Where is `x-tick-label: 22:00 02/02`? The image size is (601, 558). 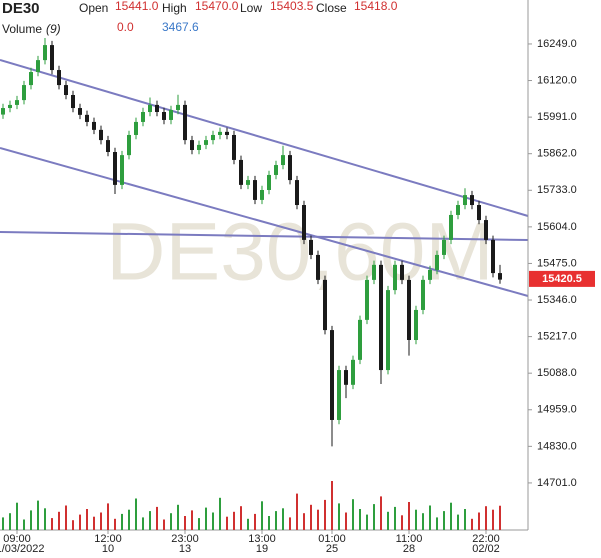 x-tick-label: 22:00 02/02 is located at coordinates (486, 544).